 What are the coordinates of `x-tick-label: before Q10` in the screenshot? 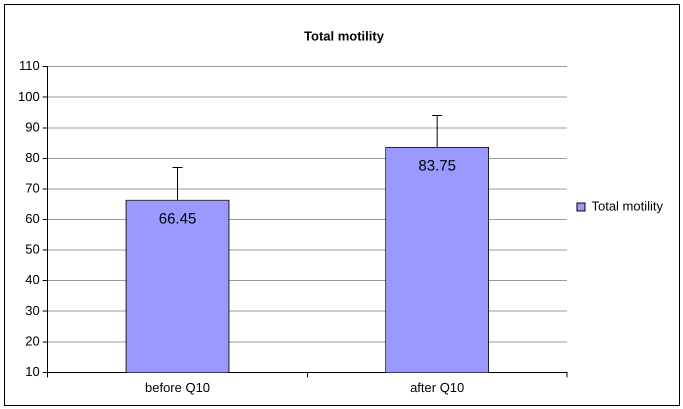 It's located at (177, 387).